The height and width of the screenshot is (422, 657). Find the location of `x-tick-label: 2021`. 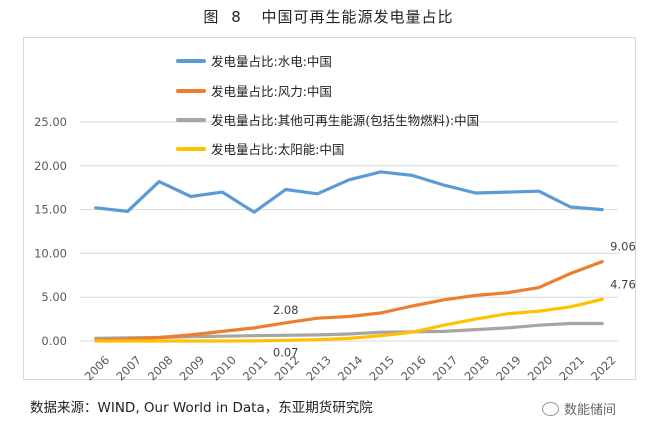

x-tick-label: 2021 is located at coordinates (571, 368).